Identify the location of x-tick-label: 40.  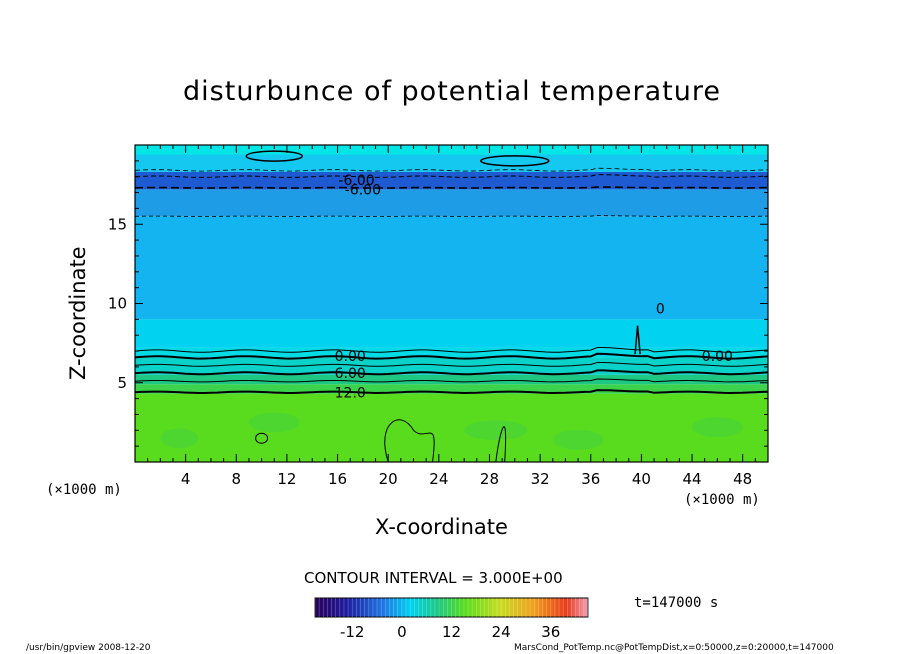
(641, 479).